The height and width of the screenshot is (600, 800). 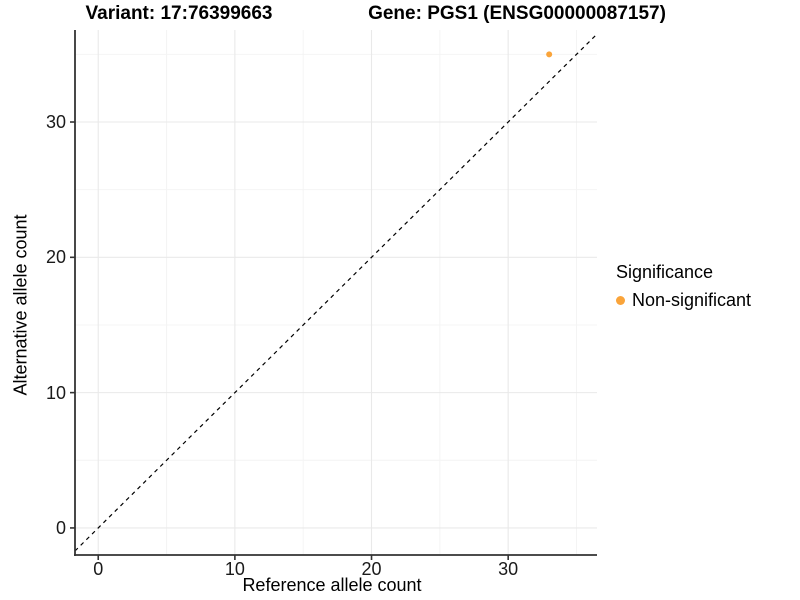 What do you see at coordinates (371, 569) in the screenshot?
I see `x-tick-label: 20` at bounding box center [371, 569].